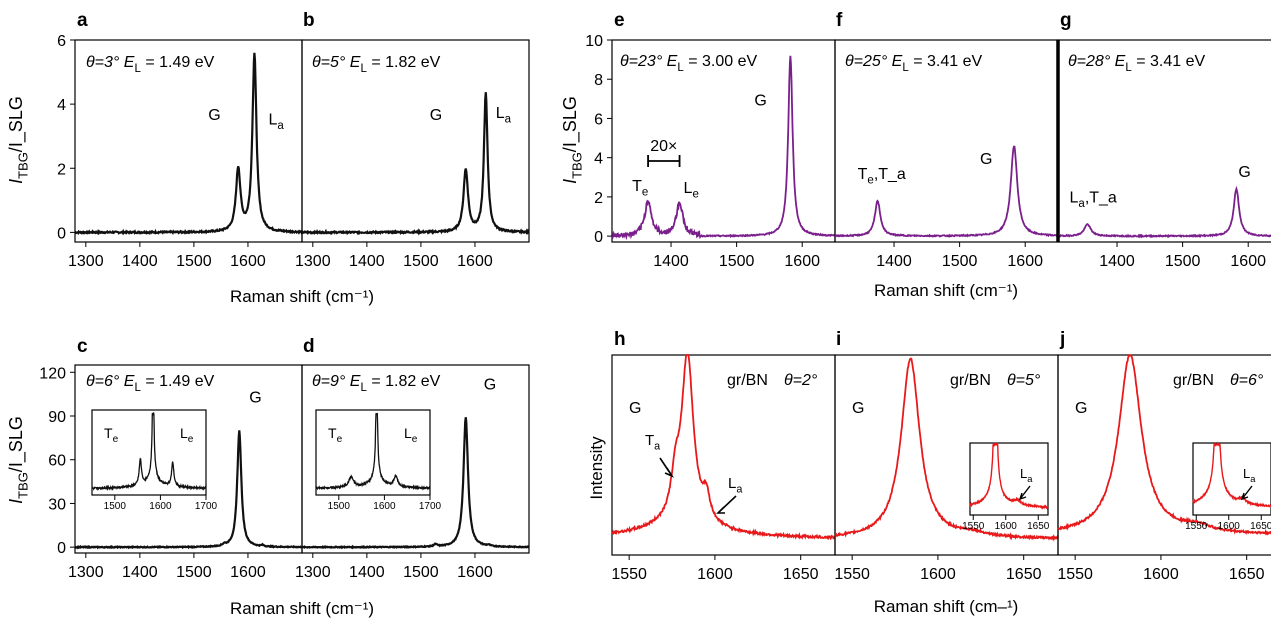 The width and height of the screenshot is (1271, 618). I want to click on y-tick-label: 8, so click(598, 80).